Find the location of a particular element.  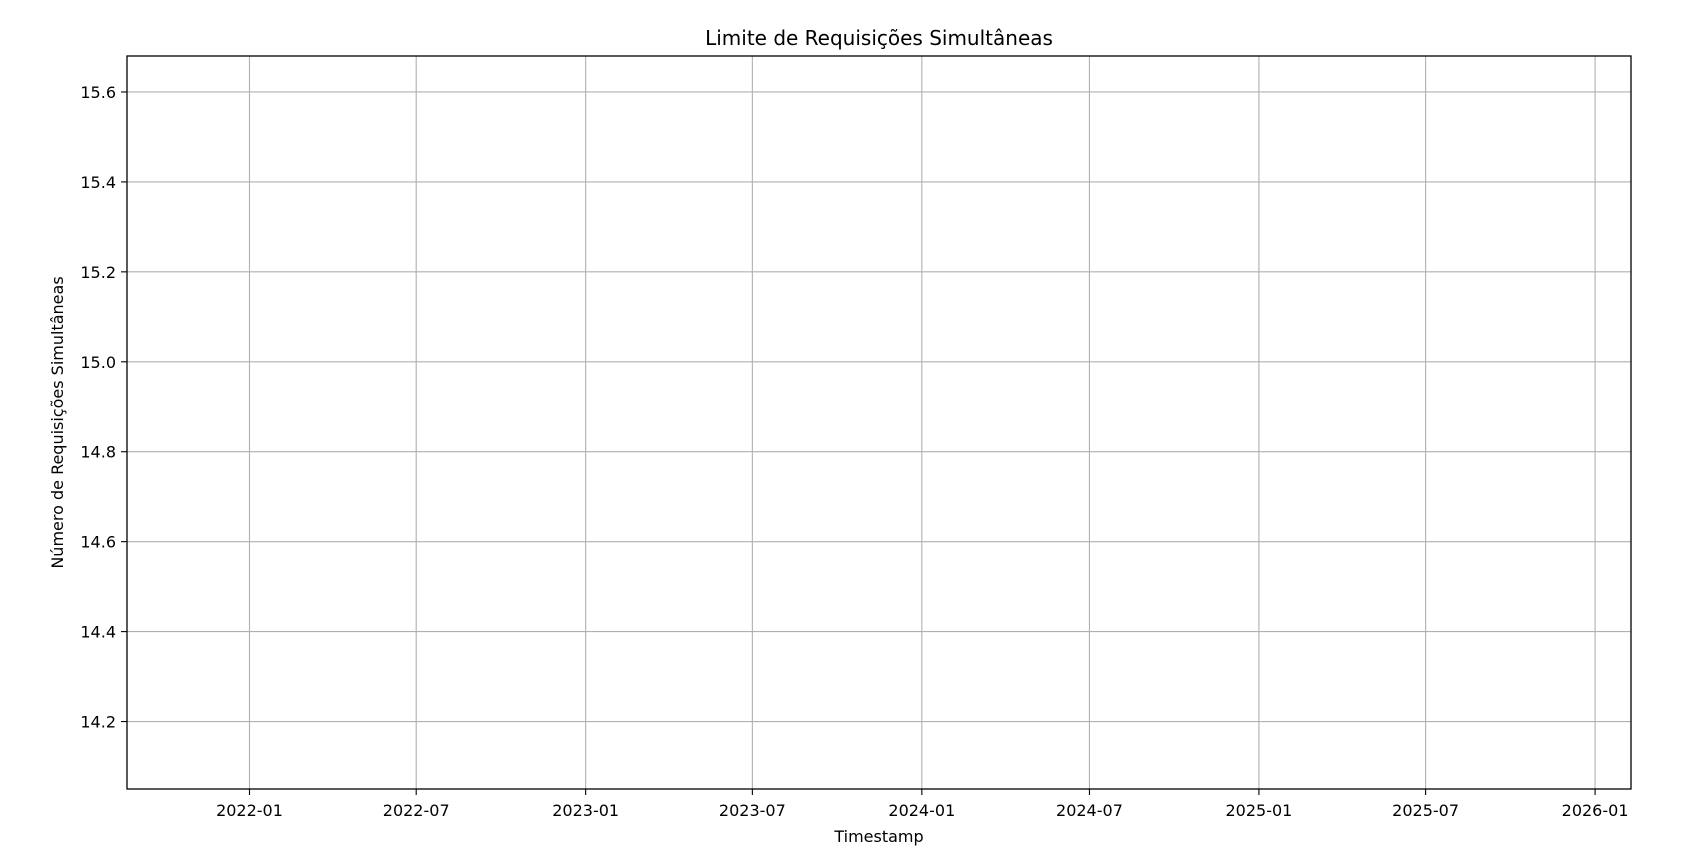

y-tick-label: 15.0 is located at coordinates (98, 362).